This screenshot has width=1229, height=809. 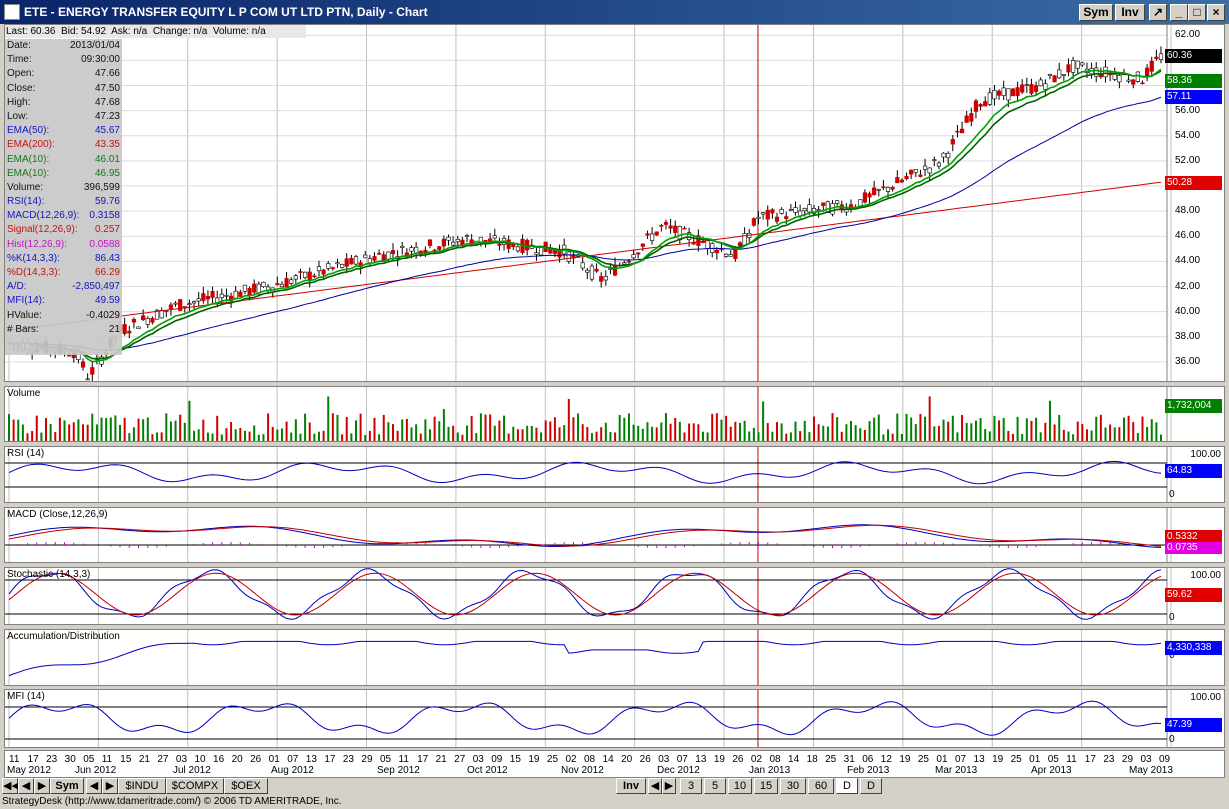 I want to click on inv-button: Inv, so click(x=1130, y=12).